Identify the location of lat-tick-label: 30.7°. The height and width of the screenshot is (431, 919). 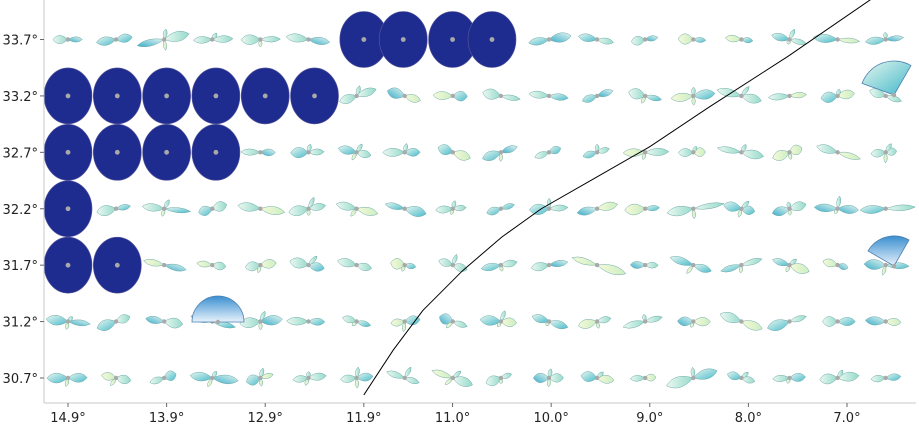
(20, 379).